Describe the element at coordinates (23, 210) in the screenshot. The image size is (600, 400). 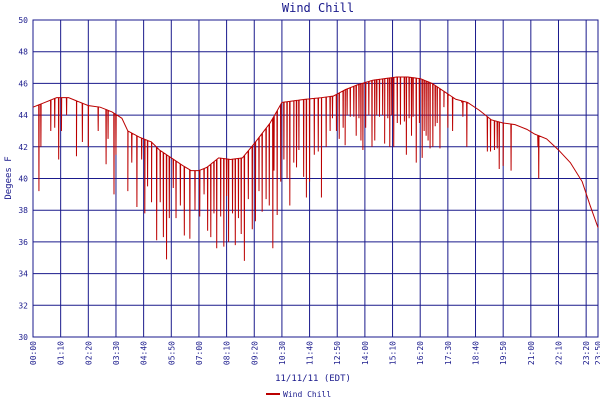
I see `y-tick-label: 38` at that location.